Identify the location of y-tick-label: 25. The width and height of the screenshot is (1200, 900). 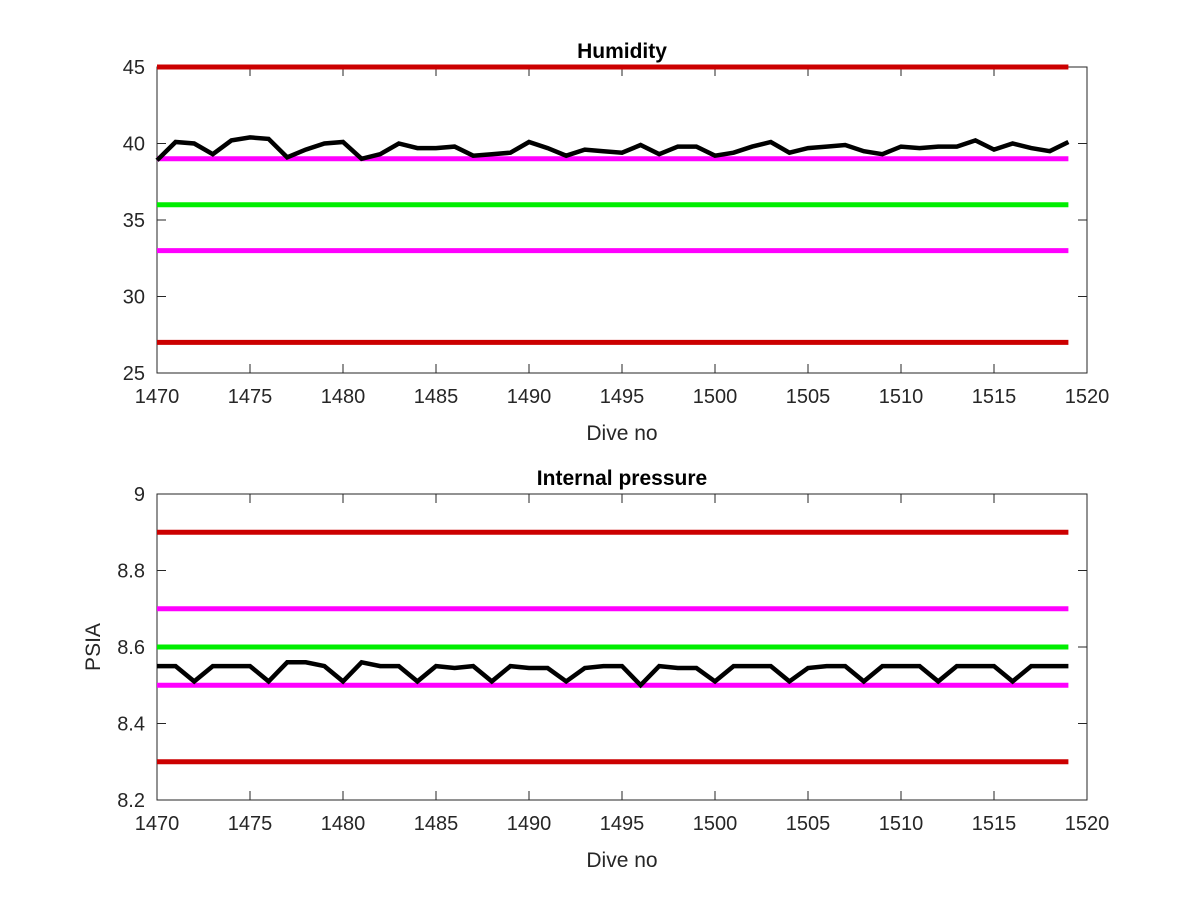
(134, 374).